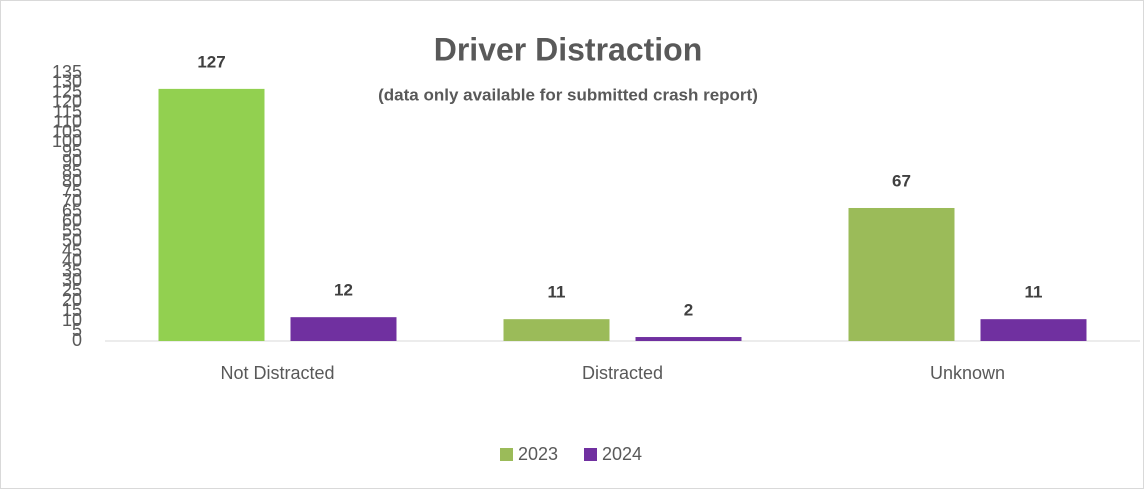 This screenshot has height=489, width=1144. Describe the element at coordinates (901, 180) in the screenshot. I see `data-label: 67` at that location.